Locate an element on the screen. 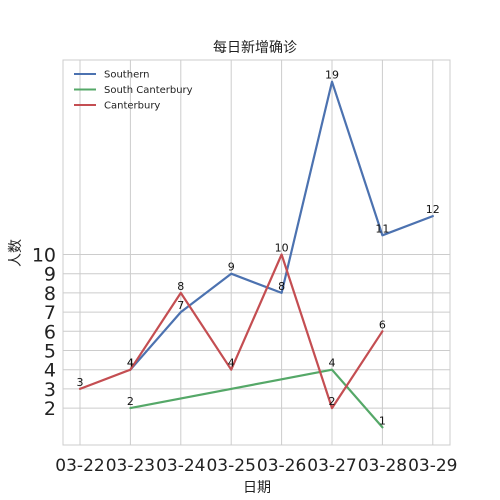  x-tick-label: 03-28 is located at coordinates (382, 466).